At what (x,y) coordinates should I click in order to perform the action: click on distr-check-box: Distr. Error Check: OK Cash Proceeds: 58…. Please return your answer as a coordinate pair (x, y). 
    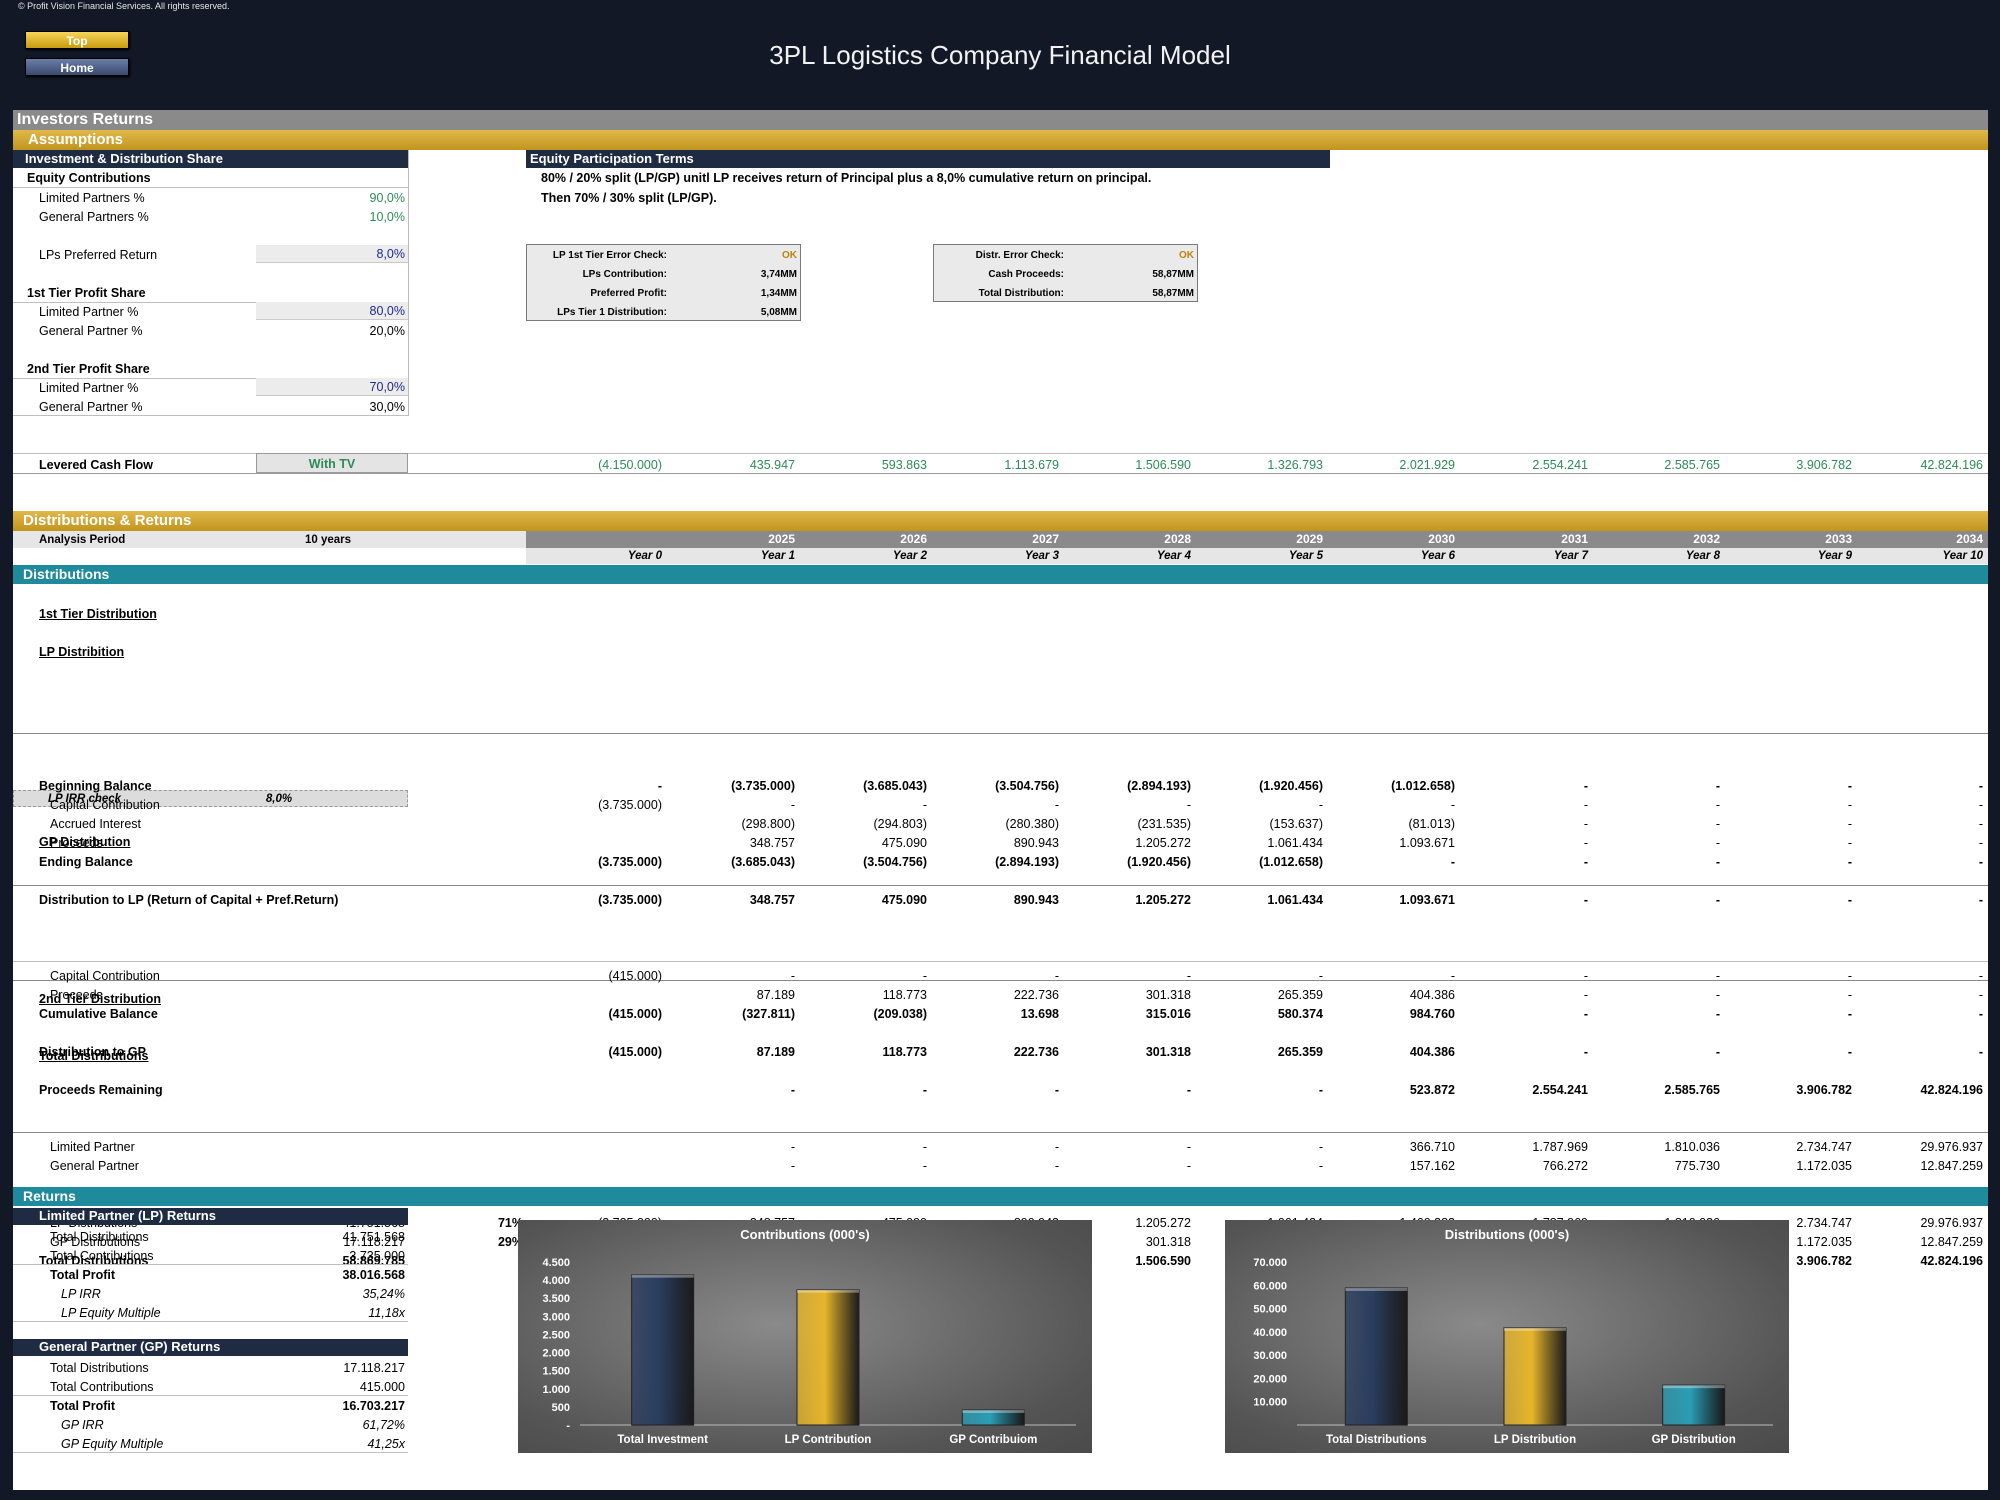
    Looking at the image, I should click on (1065, 273).